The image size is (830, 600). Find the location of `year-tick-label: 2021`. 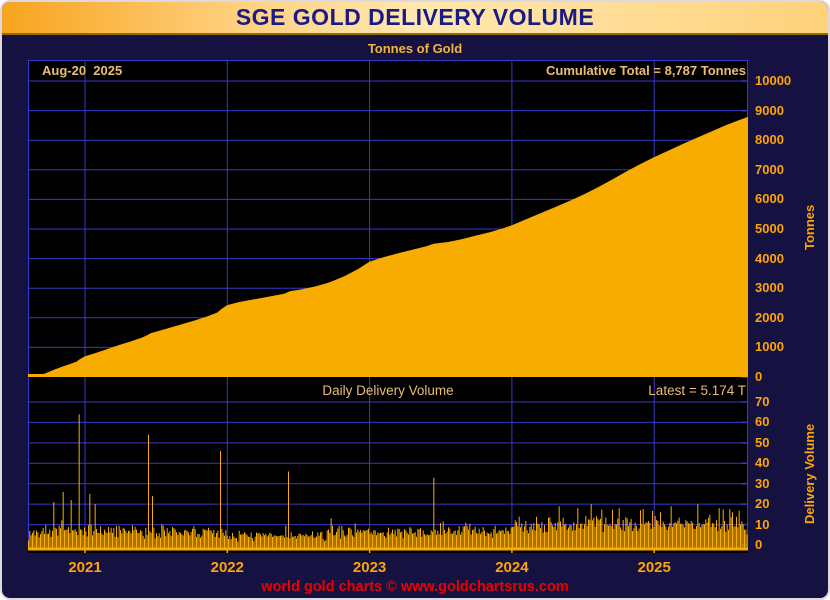

year-tick-label: 2021 is located at coordinates (85, 567).